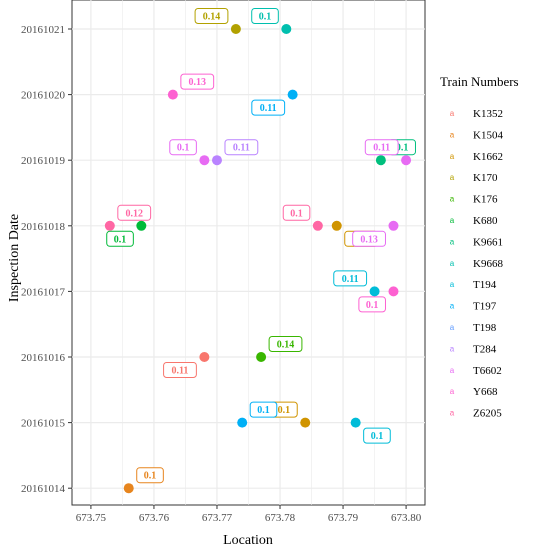 The height and width of the screenshot is (550, 543). I want to click on legend-label: T6602, so click(487, 371).